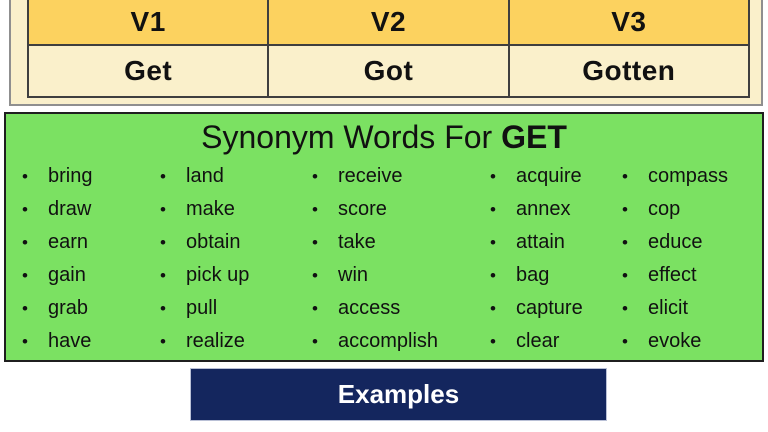 This screenshot has height=432, width=768. I want to click on synonym-word: obtain, so click(213, 242).